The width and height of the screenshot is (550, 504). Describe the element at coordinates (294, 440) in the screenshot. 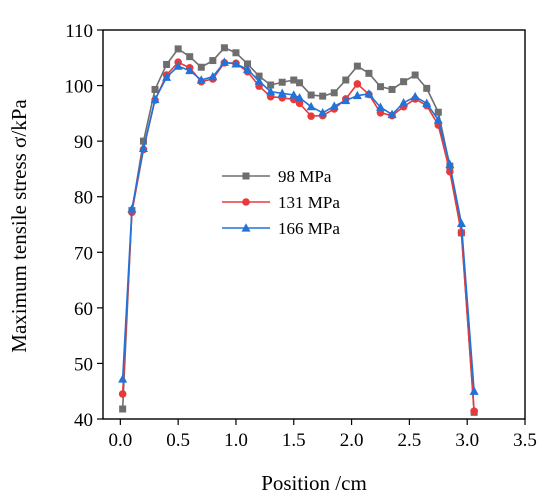

I see `x-tick-label: 1.5` at that location.